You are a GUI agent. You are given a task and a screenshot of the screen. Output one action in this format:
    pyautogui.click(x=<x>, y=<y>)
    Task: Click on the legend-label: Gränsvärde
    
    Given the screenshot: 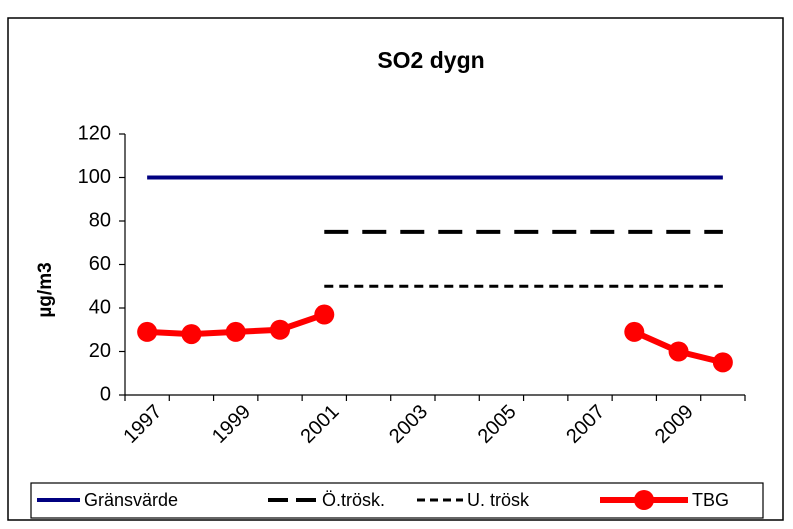 What is the action you would take?
    pyautogui.click(x=131, y=500)
    